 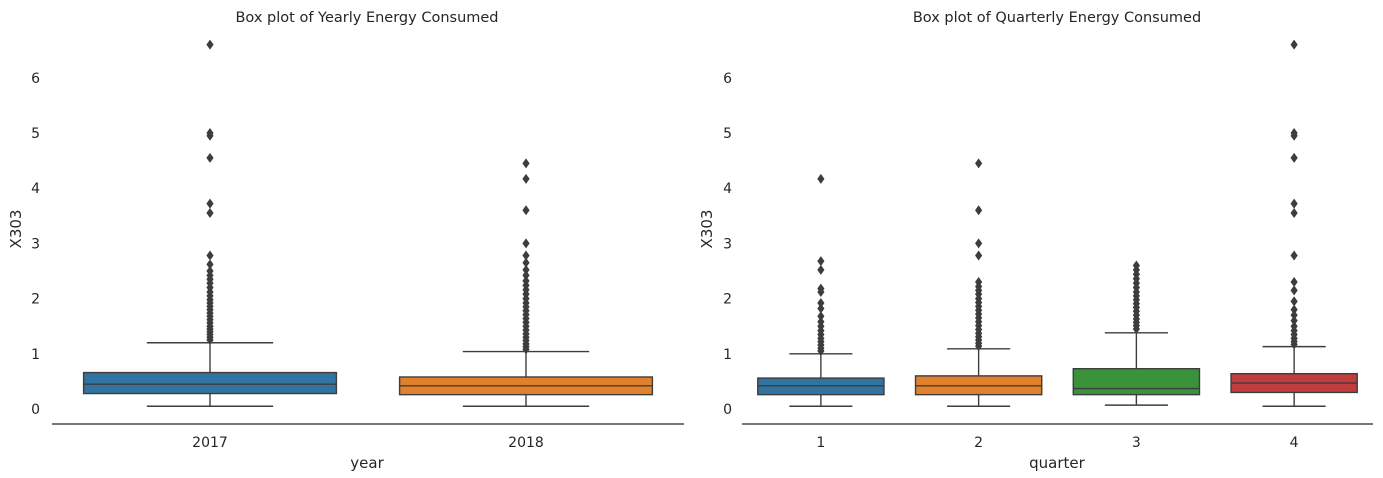 I want to click on x-axis-label: year, so click(x=367, y=463).